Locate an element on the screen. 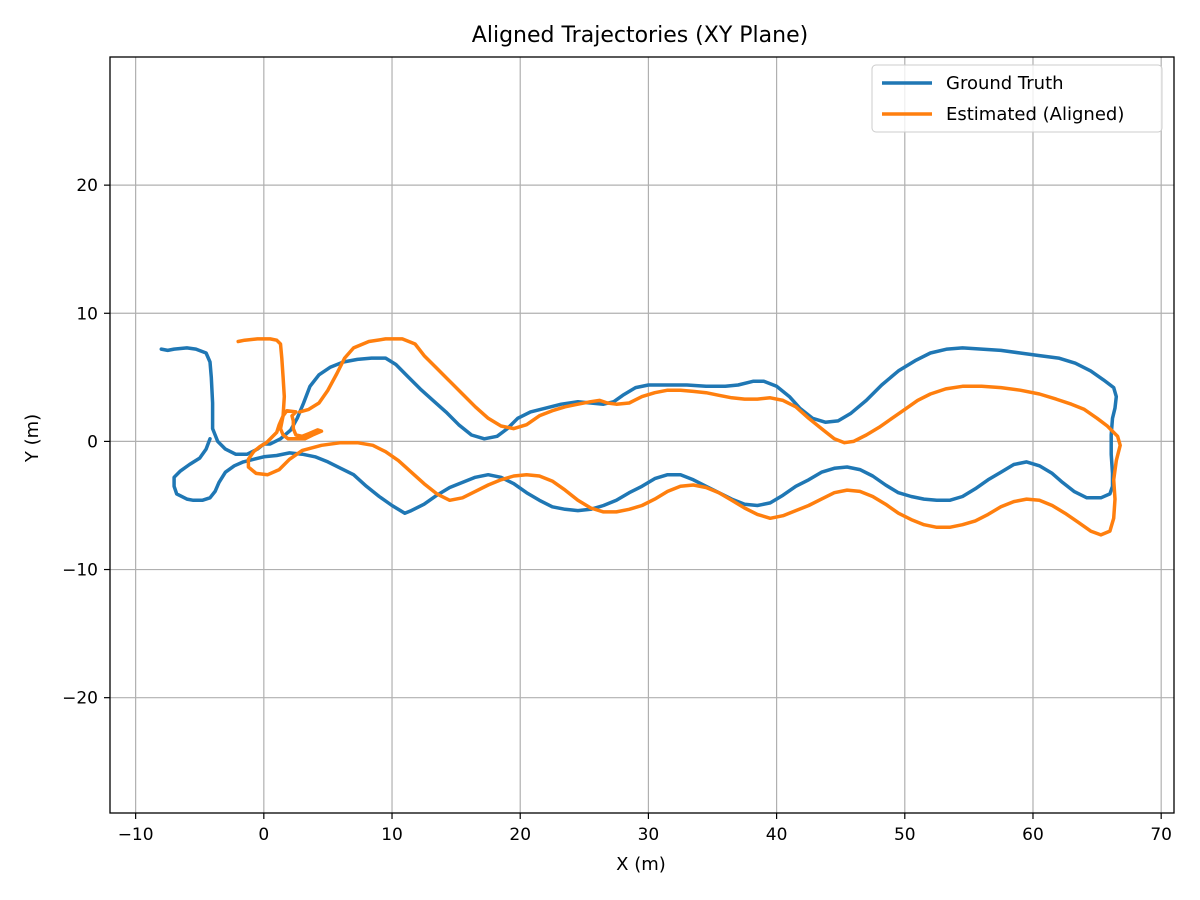  x-tick-label: 50 is located at coordinates (905, 835).